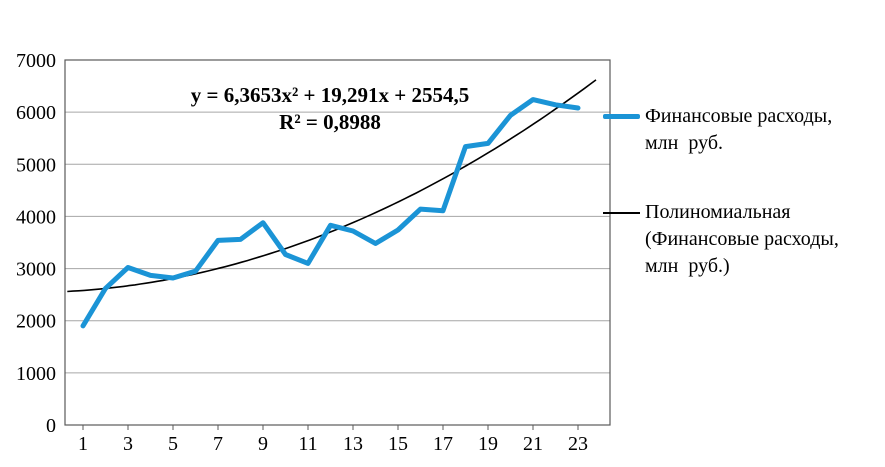 The width and height of the screenshot is (885, 467). Describe the element at coordinates (353, 444) in the screenshot. I see `x-tick-label: 13` at that location.